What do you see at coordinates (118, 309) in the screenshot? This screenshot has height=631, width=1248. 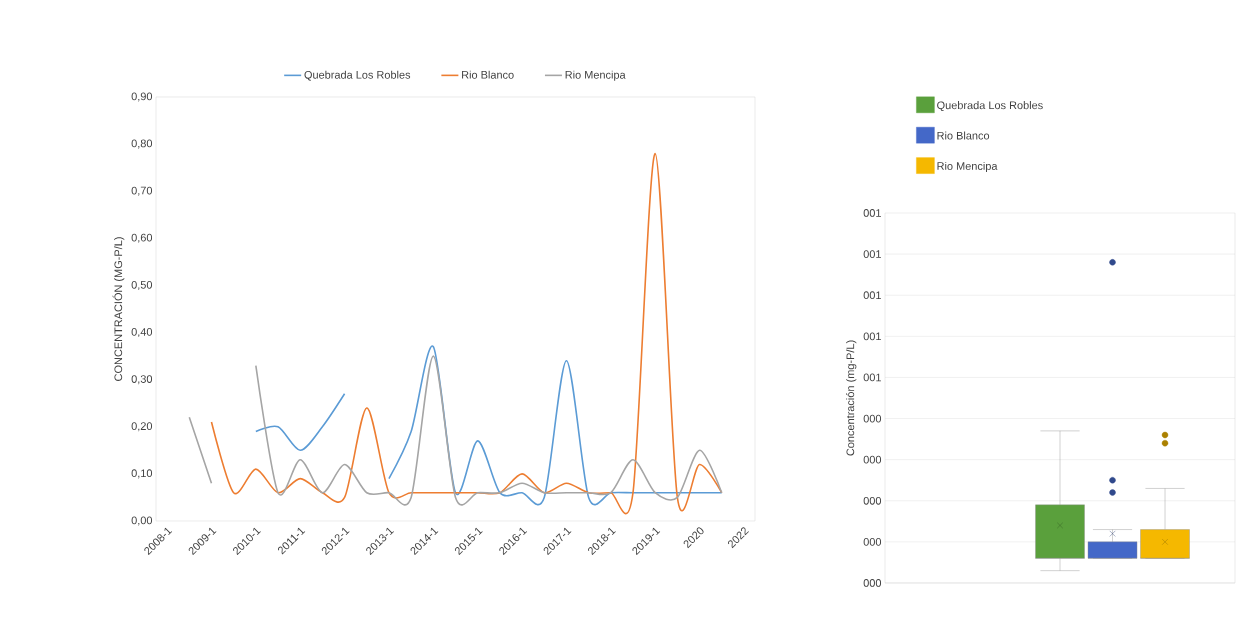 I see `y-axis-title: CONCENTRACIÓN (MG-P/L)` at bounding box center [118, 309].